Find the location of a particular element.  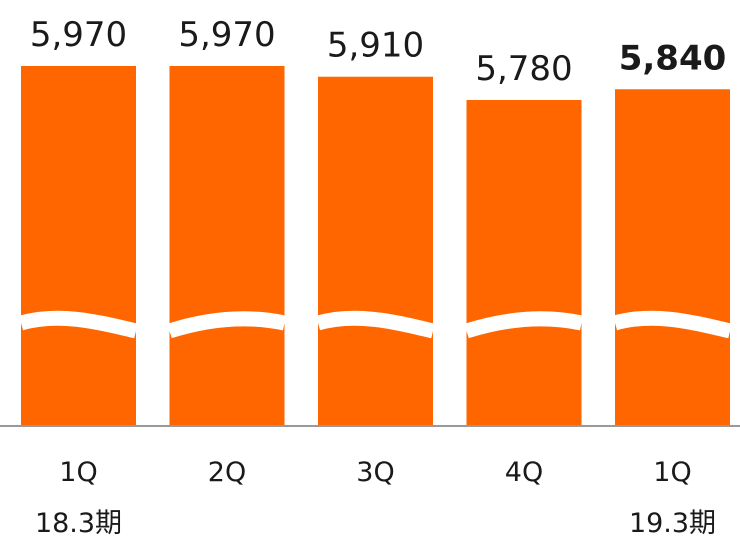

period-label: 18.3期 is located at coordinates (78, 522).